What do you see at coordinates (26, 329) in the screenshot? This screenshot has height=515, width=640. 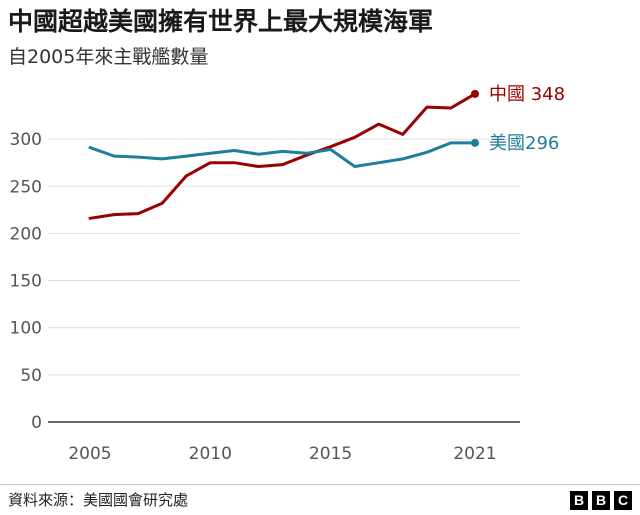 I see `y-tick-label: 100` at bounding box center [26, 329].